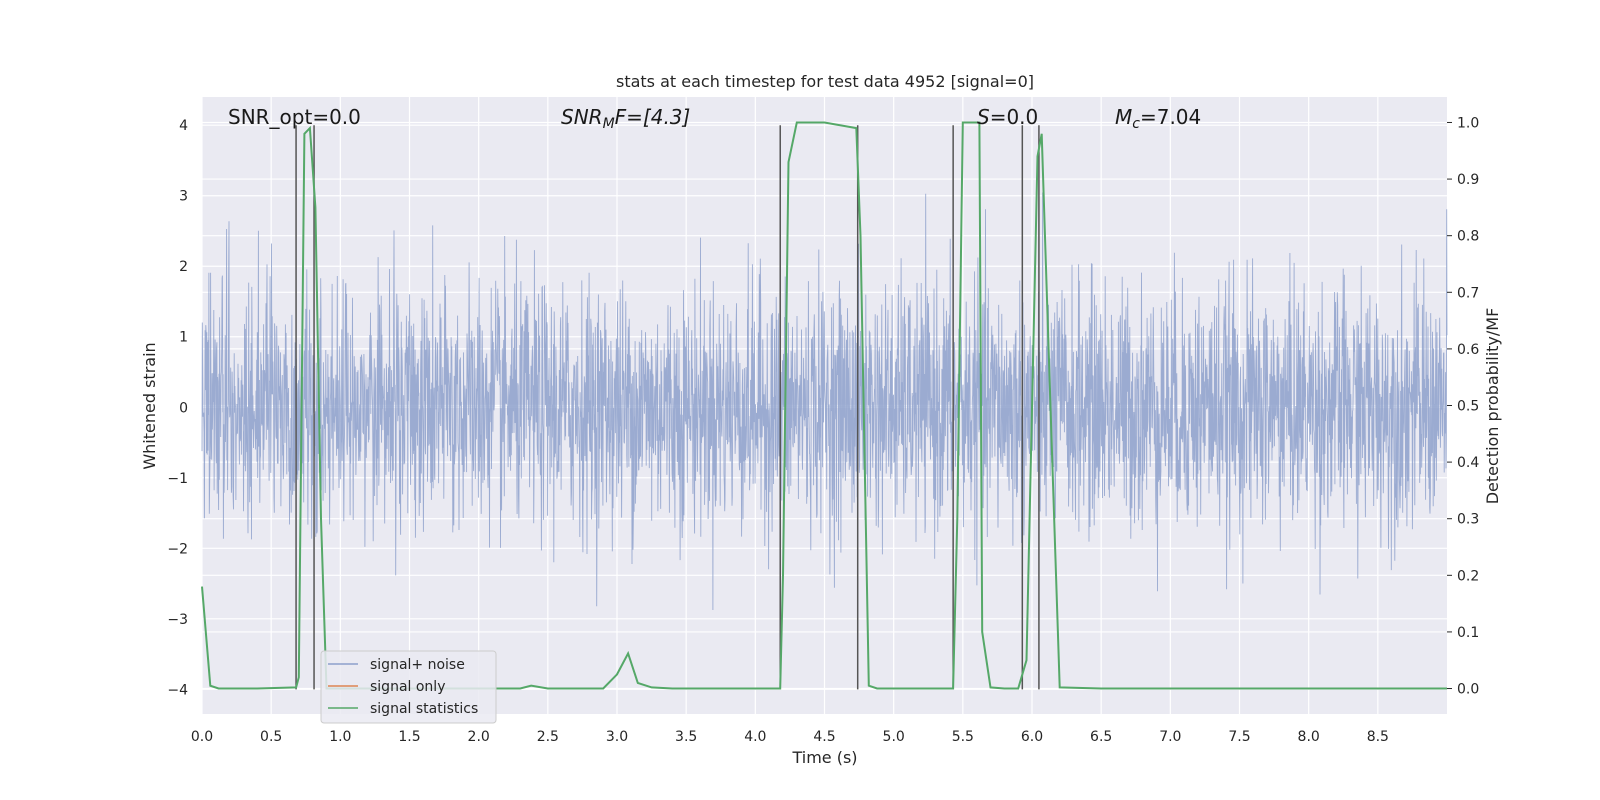 The width and height of the screenshot is (1600, 800). What do you see at coordinates (1468, 633) in the screenshot?
I see `y-right-tick-label: 0.1` at bounding box center [1468, 633].